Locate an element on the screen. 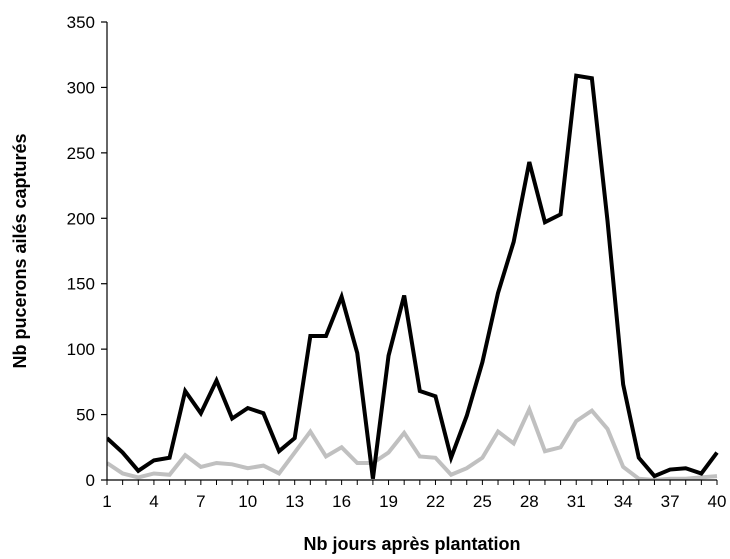 This screenshot has height=559, width=730. x-tick-label: 28 is located at coordinates (529, 501).